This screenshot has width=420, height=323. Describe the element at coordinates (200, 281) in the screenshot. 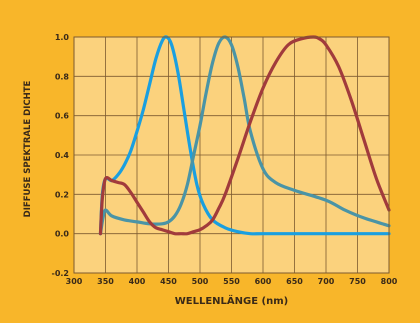

I see `x-tick-label: 500` at that location.